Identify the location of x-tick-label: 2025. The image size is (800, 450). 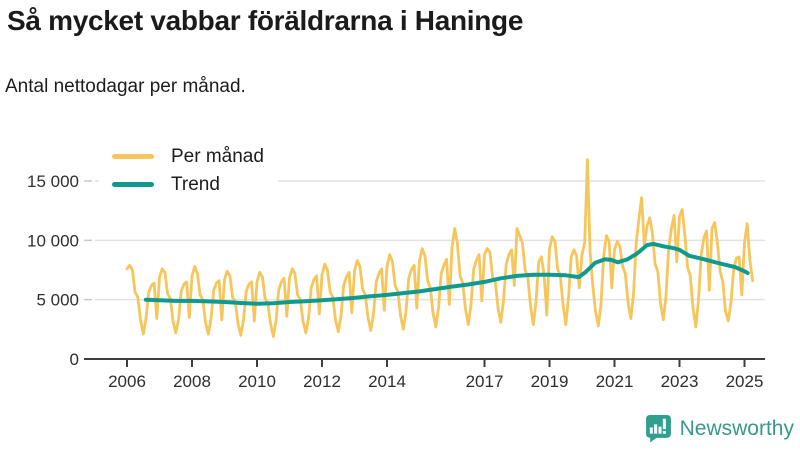
(745, 381).